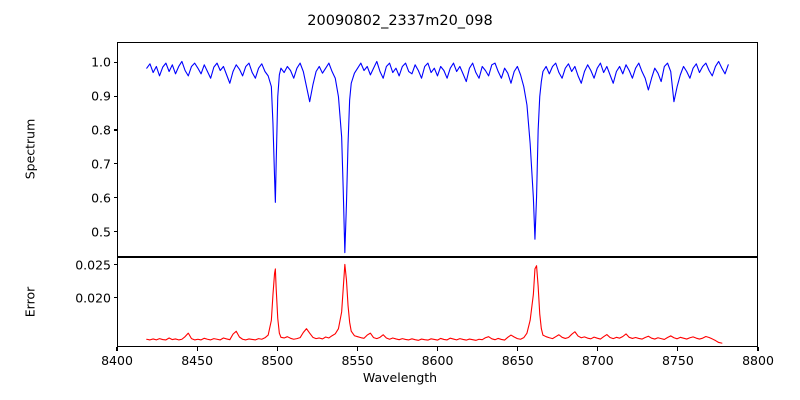 Image resolution: width=800 pixels, height=400 pixels. What do you see at coordinates (677, 360) in the screenshot?
I see `x-tick-label: 8750` at bounding box center [677, 360].